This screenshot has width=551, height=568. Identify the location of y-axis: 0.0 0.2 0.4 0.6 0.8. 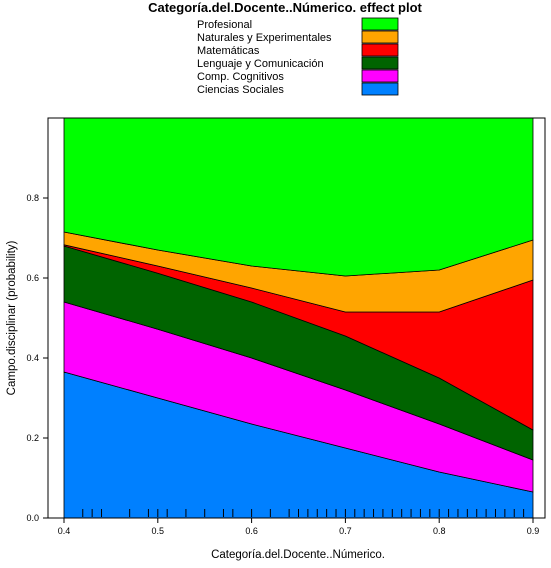
(37, 358).